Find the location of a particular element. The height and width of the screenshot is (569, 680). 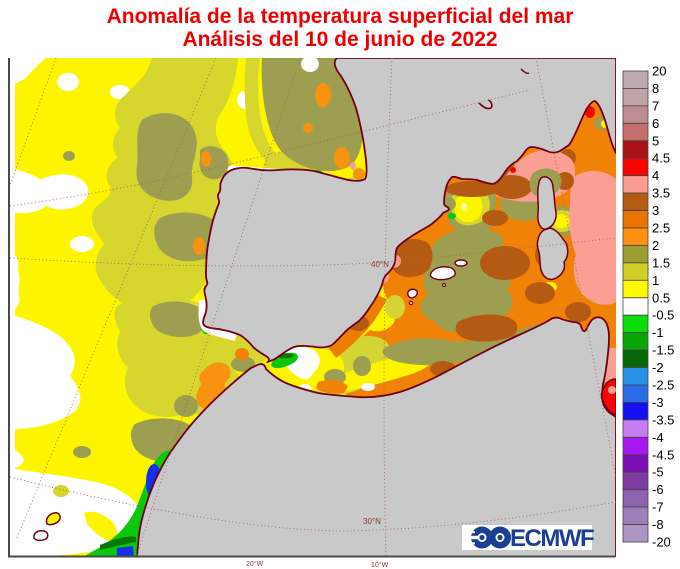

svg-text: -0.5 is located at coordinates (663, 315).